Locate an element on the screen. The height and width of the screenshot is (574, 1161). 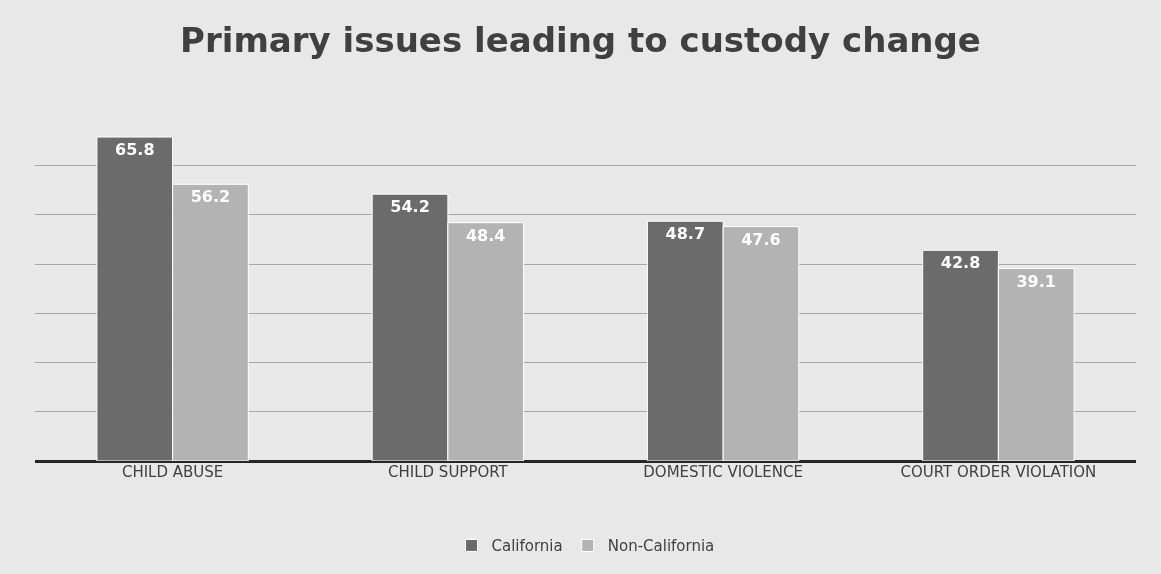
chart-title: Primary issues leading to custody change is located at coordinates (580, 40).